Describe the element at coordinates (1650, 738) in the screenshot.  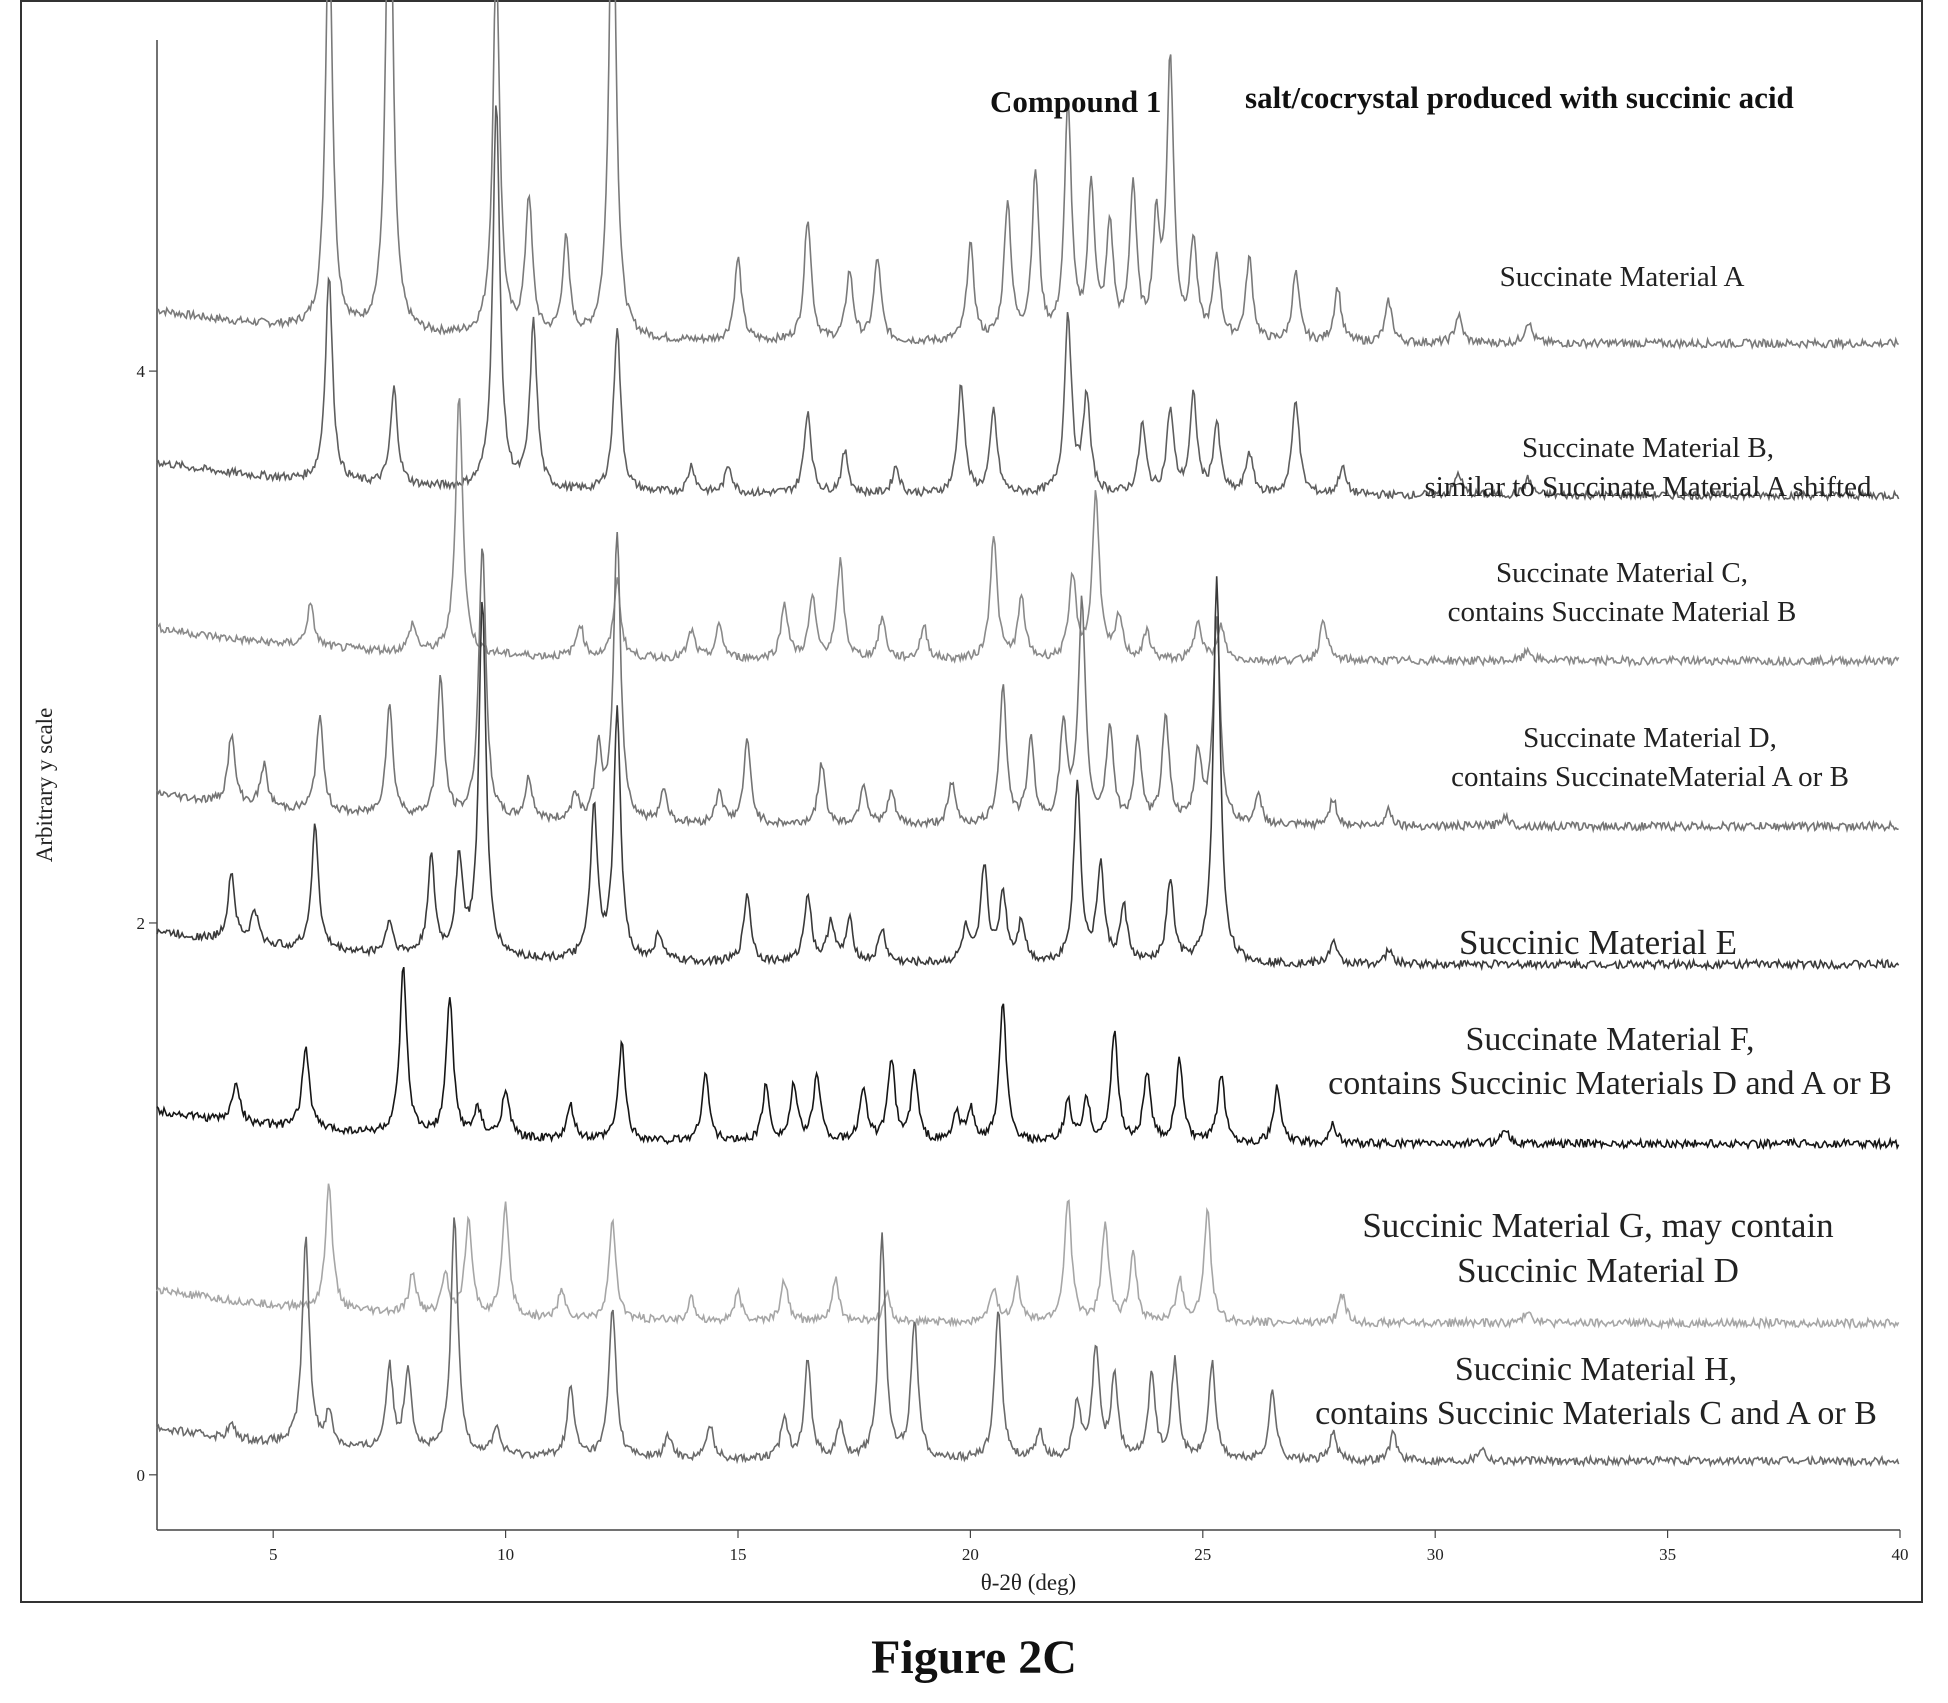
I see `series-label-4: Succinate Material D,` at that location.